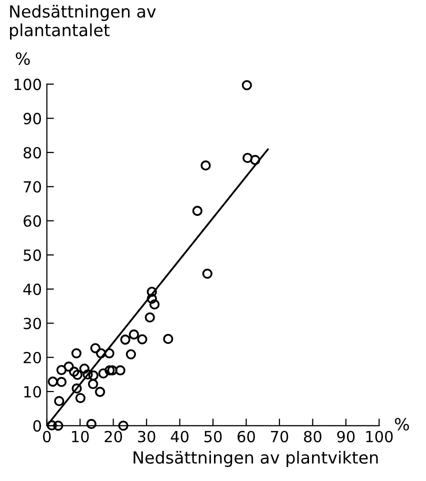 Image resolution: width=426 pixels, height=481 pixels. What do you see at coordinates (27, 84) in the screenshot?
I see `y-tick-label: 100` at bounding box center [27, 84].